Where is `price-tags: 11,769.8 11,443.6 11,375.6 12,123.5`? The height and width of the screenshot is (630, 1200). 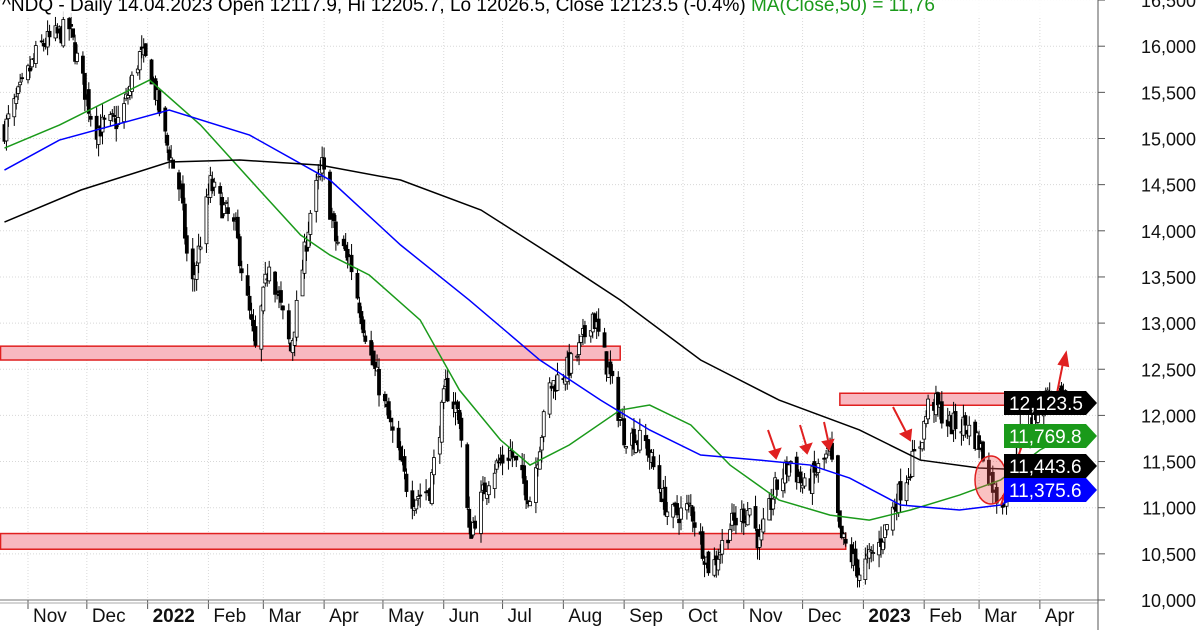 price-tags: 11,769.8 11,443.6 11,375.6 12,123.5 is located at coordinates (1050, 446).